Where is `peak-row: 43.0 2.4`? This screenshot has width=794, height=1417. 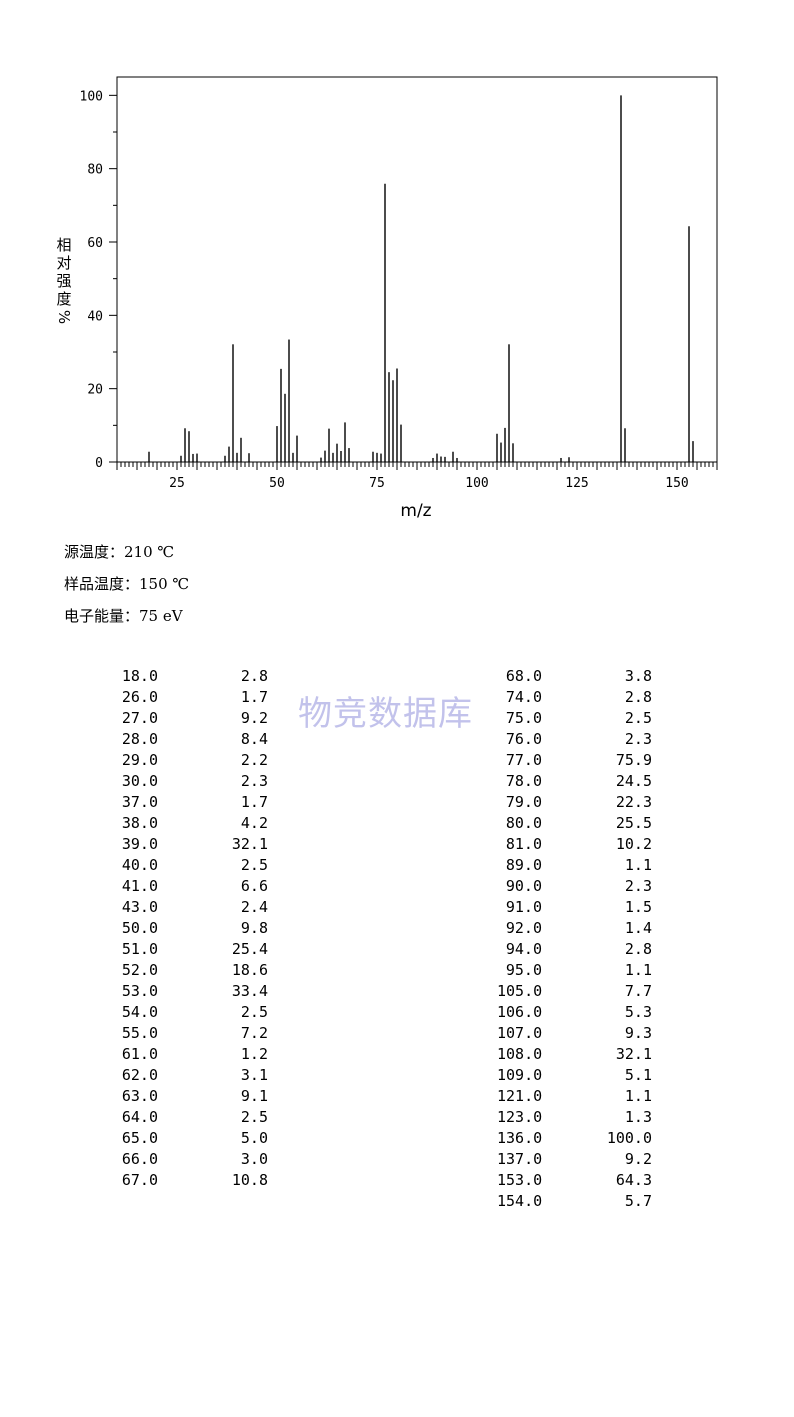
peak-row: 43.0 2.4 is located at coordinates (190, 907).